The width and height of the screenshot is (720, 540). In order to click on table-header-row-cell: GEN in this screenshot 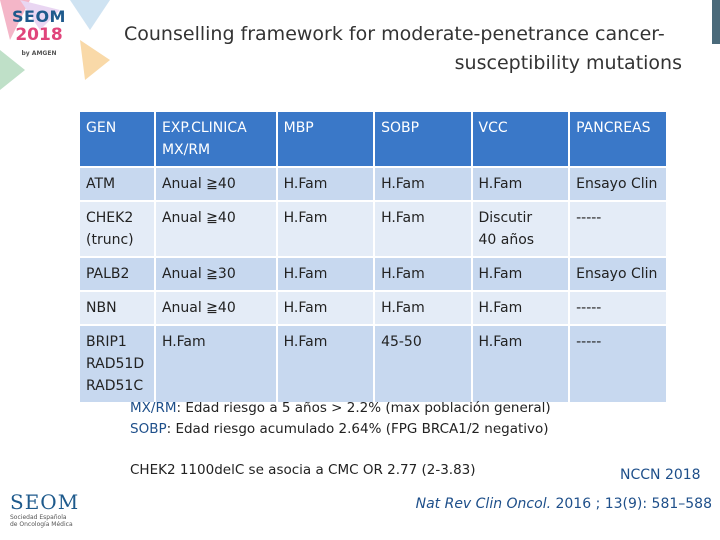, I will do `click(117, 139)`.